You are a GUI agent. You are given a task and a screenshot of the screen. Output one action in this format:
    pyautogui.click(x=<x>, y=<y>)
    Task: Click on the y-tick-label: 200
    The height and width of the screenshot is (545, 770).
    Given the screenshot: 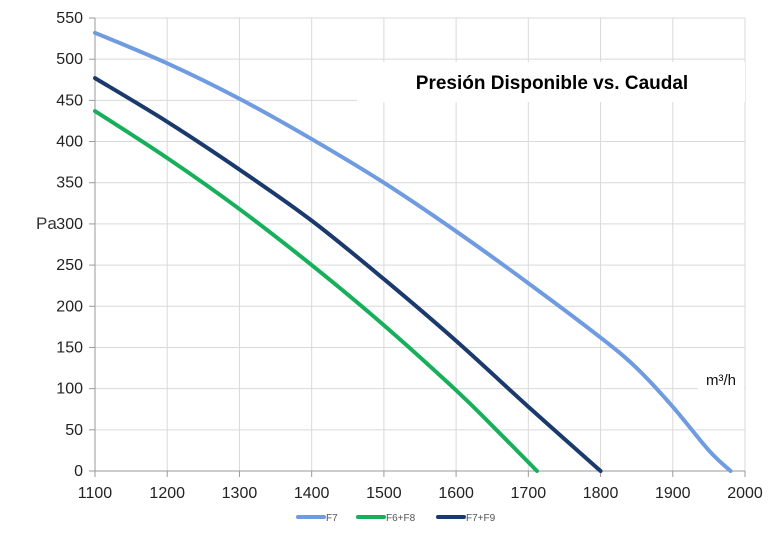 What is the action you would take?
    pyautogui.click(x=69, y=306)
    